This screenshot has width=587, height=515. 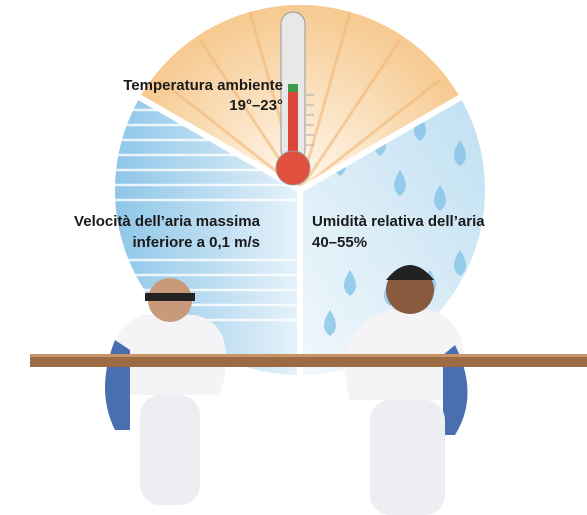 What do you see at coordinates (167, 221) in the screenshot?
I see `air-speed-label: Velocità dell’aria massima` at bounding box center [167, 221].